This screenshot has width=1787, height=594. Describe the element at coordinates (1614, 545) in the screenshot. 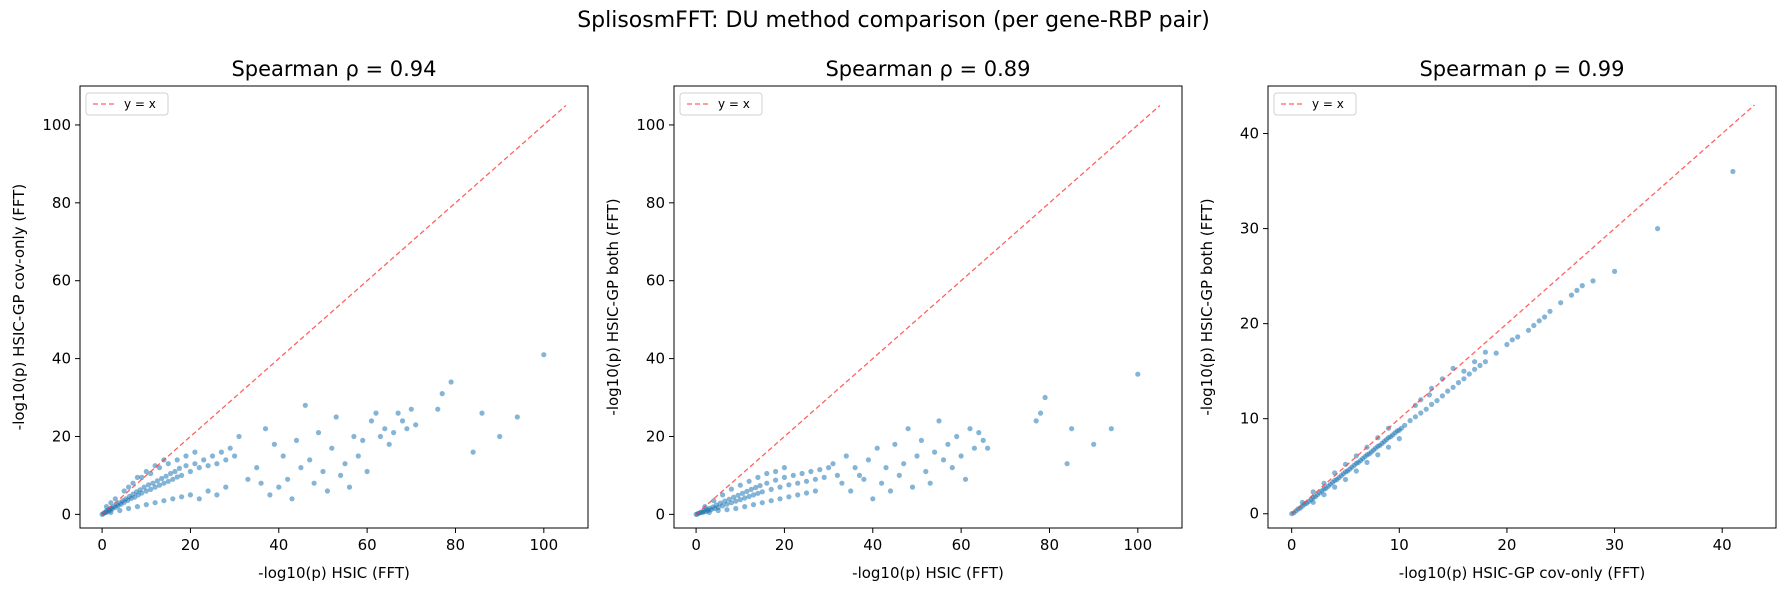

I see `x-tick-label: 30` at that location.